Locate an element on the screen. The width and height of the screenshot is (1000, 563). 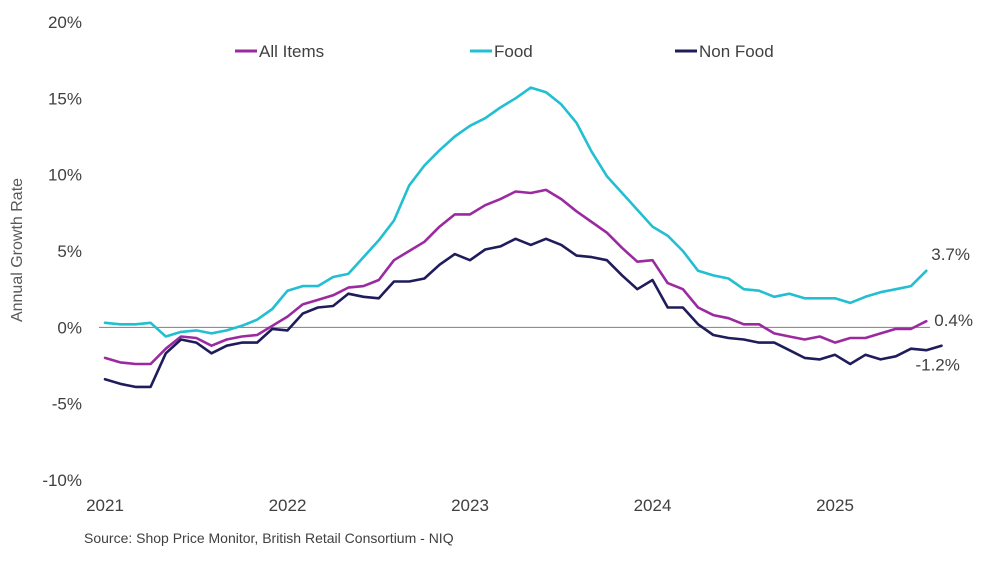
x-tick-label: 2022 is located at coordinates (288, 505).